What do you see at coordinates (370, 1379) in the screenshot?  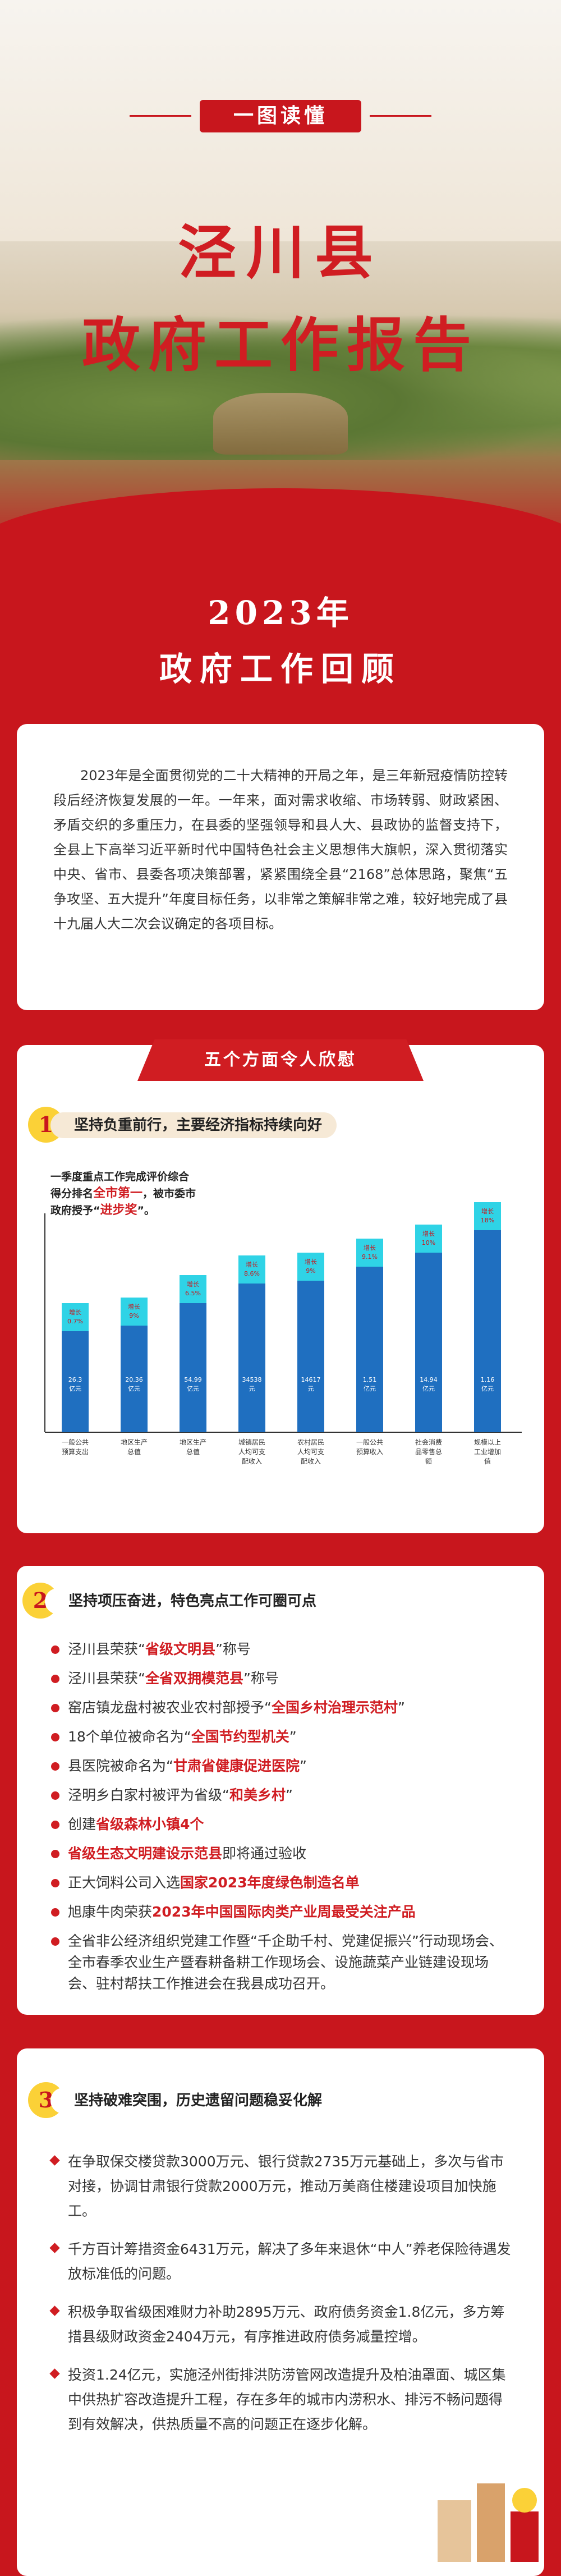 I see `chart-value-label: 1.51` at bounding box center [370, 1379].